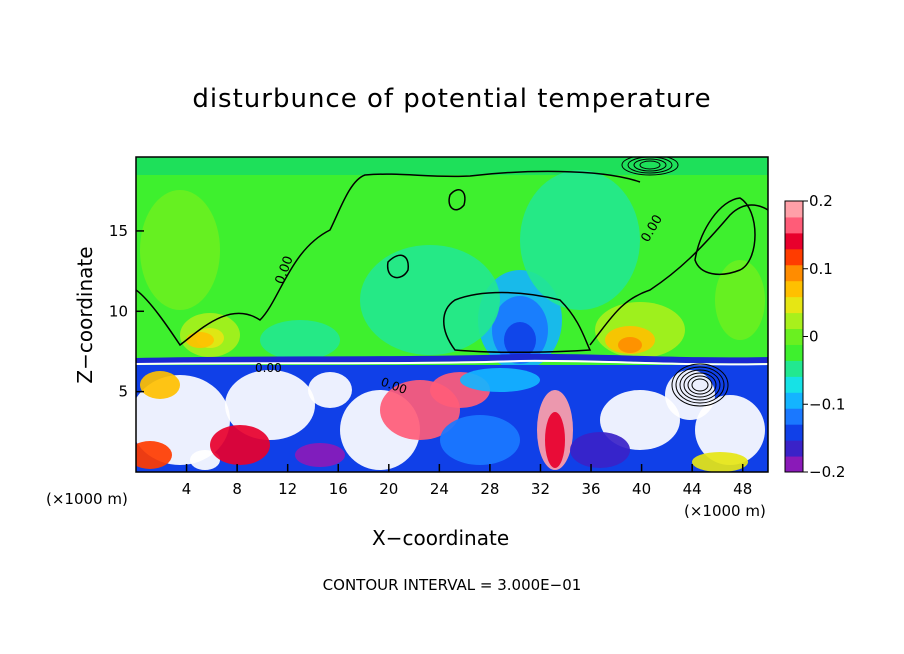 The image size is (904, 654). I want to click on x-tick-label: 16, so click(338, 489).